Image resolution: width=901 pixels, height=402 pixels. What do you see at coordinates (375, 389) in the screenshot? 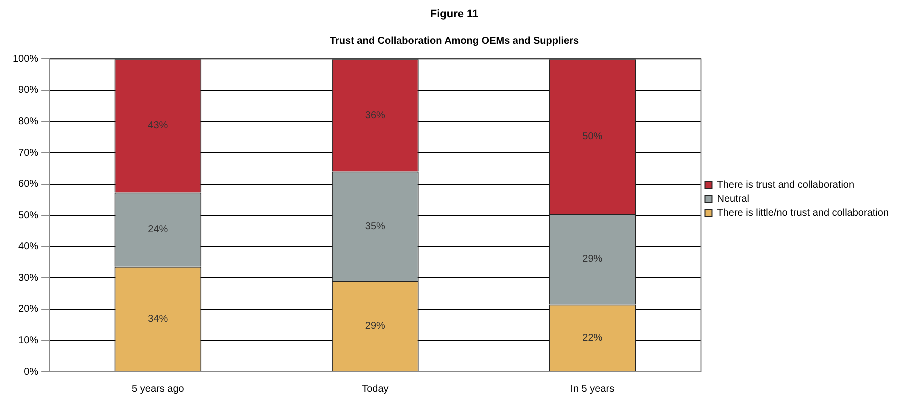
I see `x-tick-label: Today` at bounding box center [375, 389].